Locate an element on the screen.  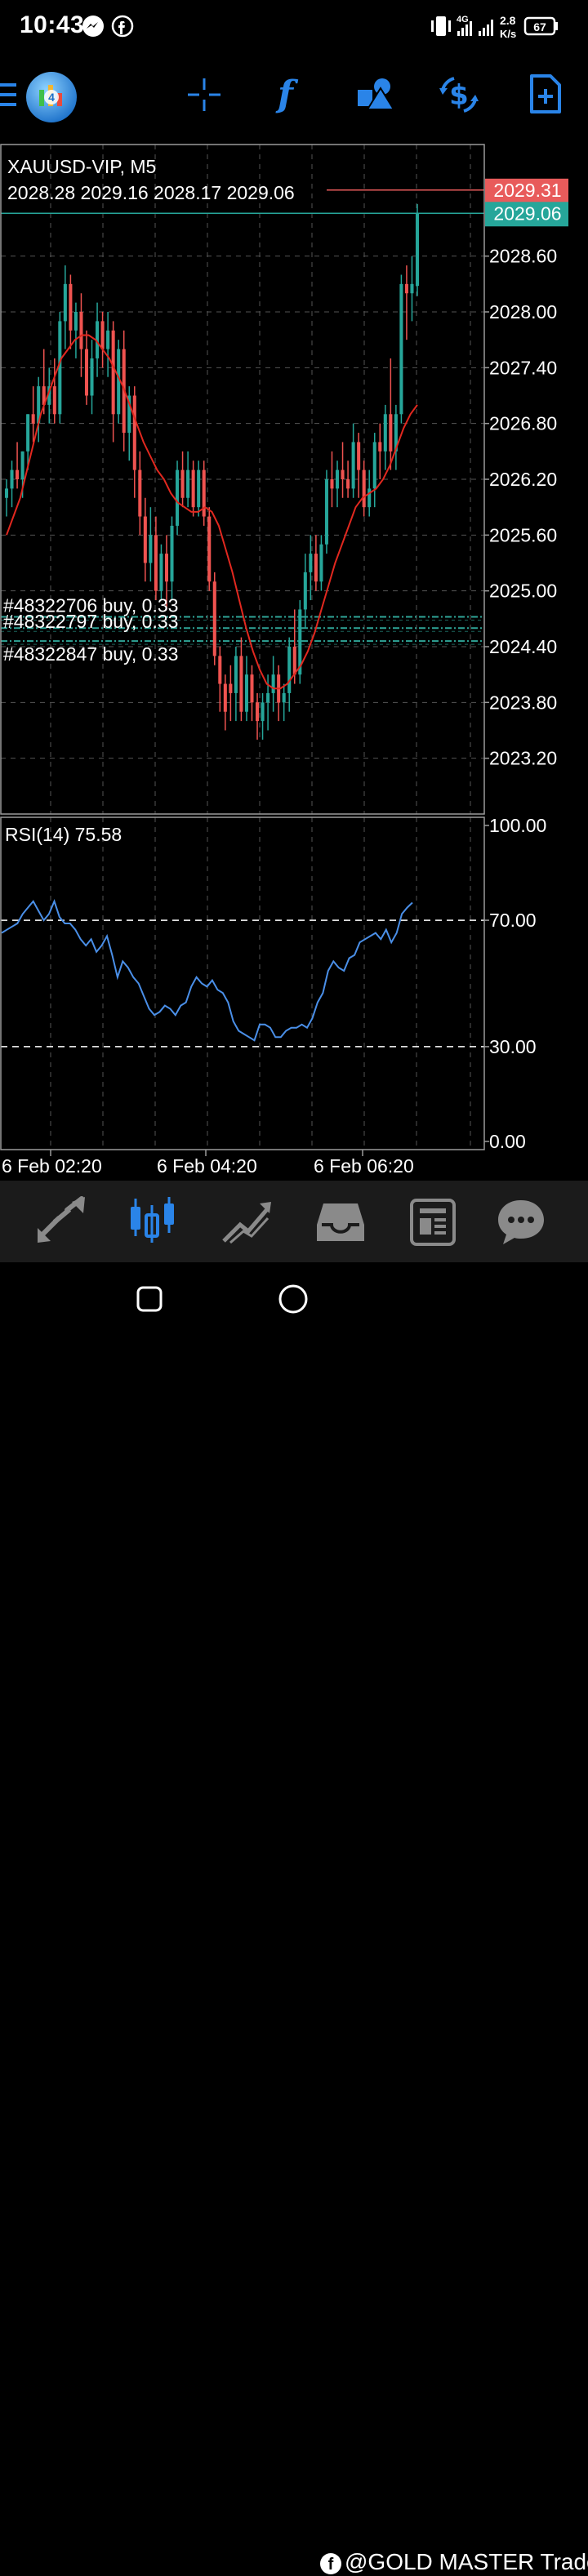
battery-icon: 67 is located at coordinates (540, 26).